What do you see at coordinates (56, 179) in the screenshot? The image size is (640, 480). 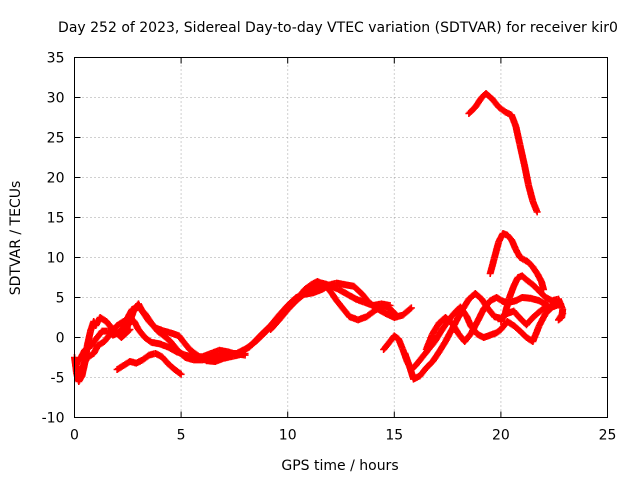 I see `y-tick-label: 20` at bounding box center [56, 179].